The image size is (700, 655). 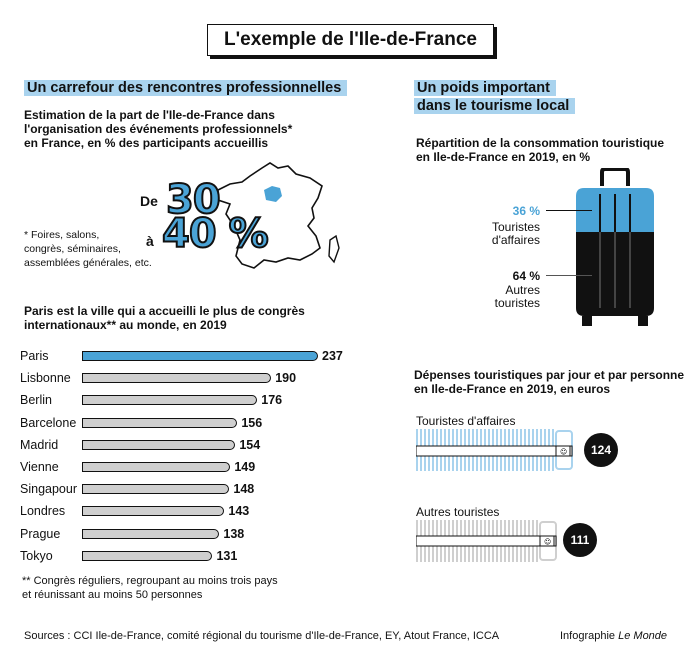 What do you see at coordinates (614, 636) in the screenshot?
I see `credit: Infographie Le Monde` at bounding box center [614, 636].